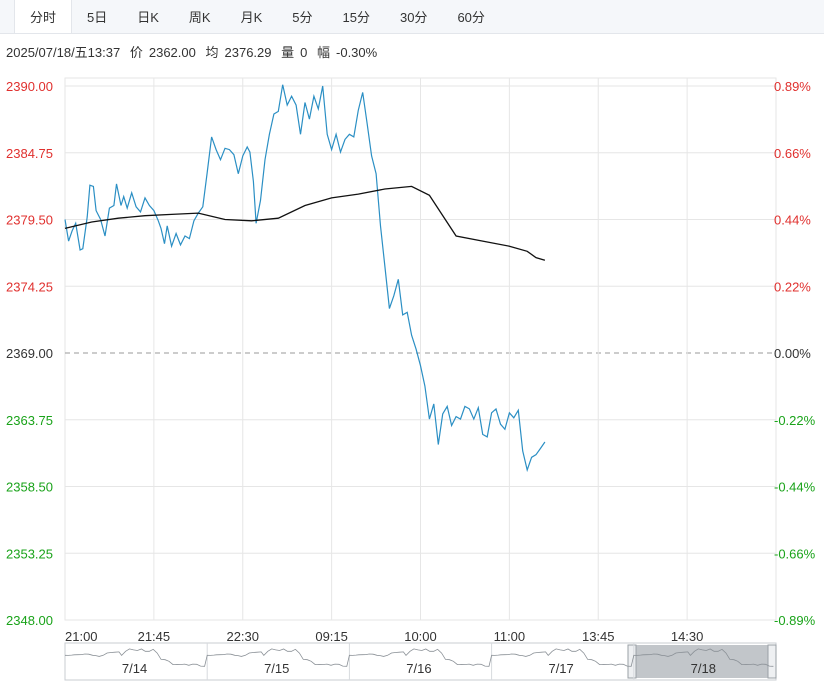  Describe the element at coordinates (63, 52) in the screenshot. I see `quote-datetime: 2025/07/18/五13:37` at that location.